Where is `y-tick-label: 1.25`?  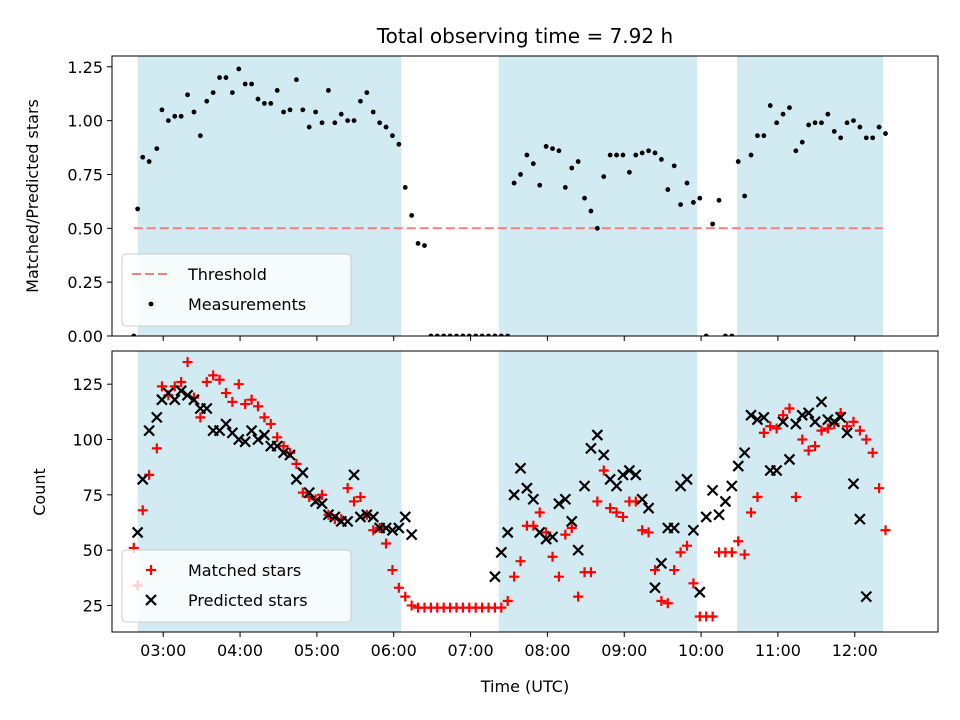
y-tick-label: 1.25 is located at coordinates (85, 67).